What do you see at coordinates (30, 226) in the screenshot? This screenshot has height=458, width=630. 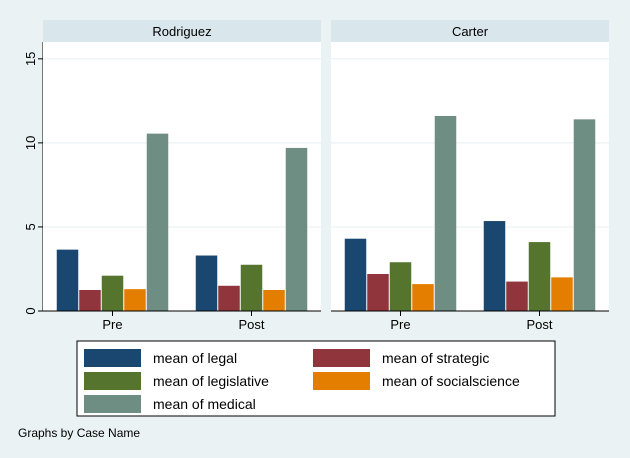 I see `y-tick-label: 5` at bounding box center [30, 226].